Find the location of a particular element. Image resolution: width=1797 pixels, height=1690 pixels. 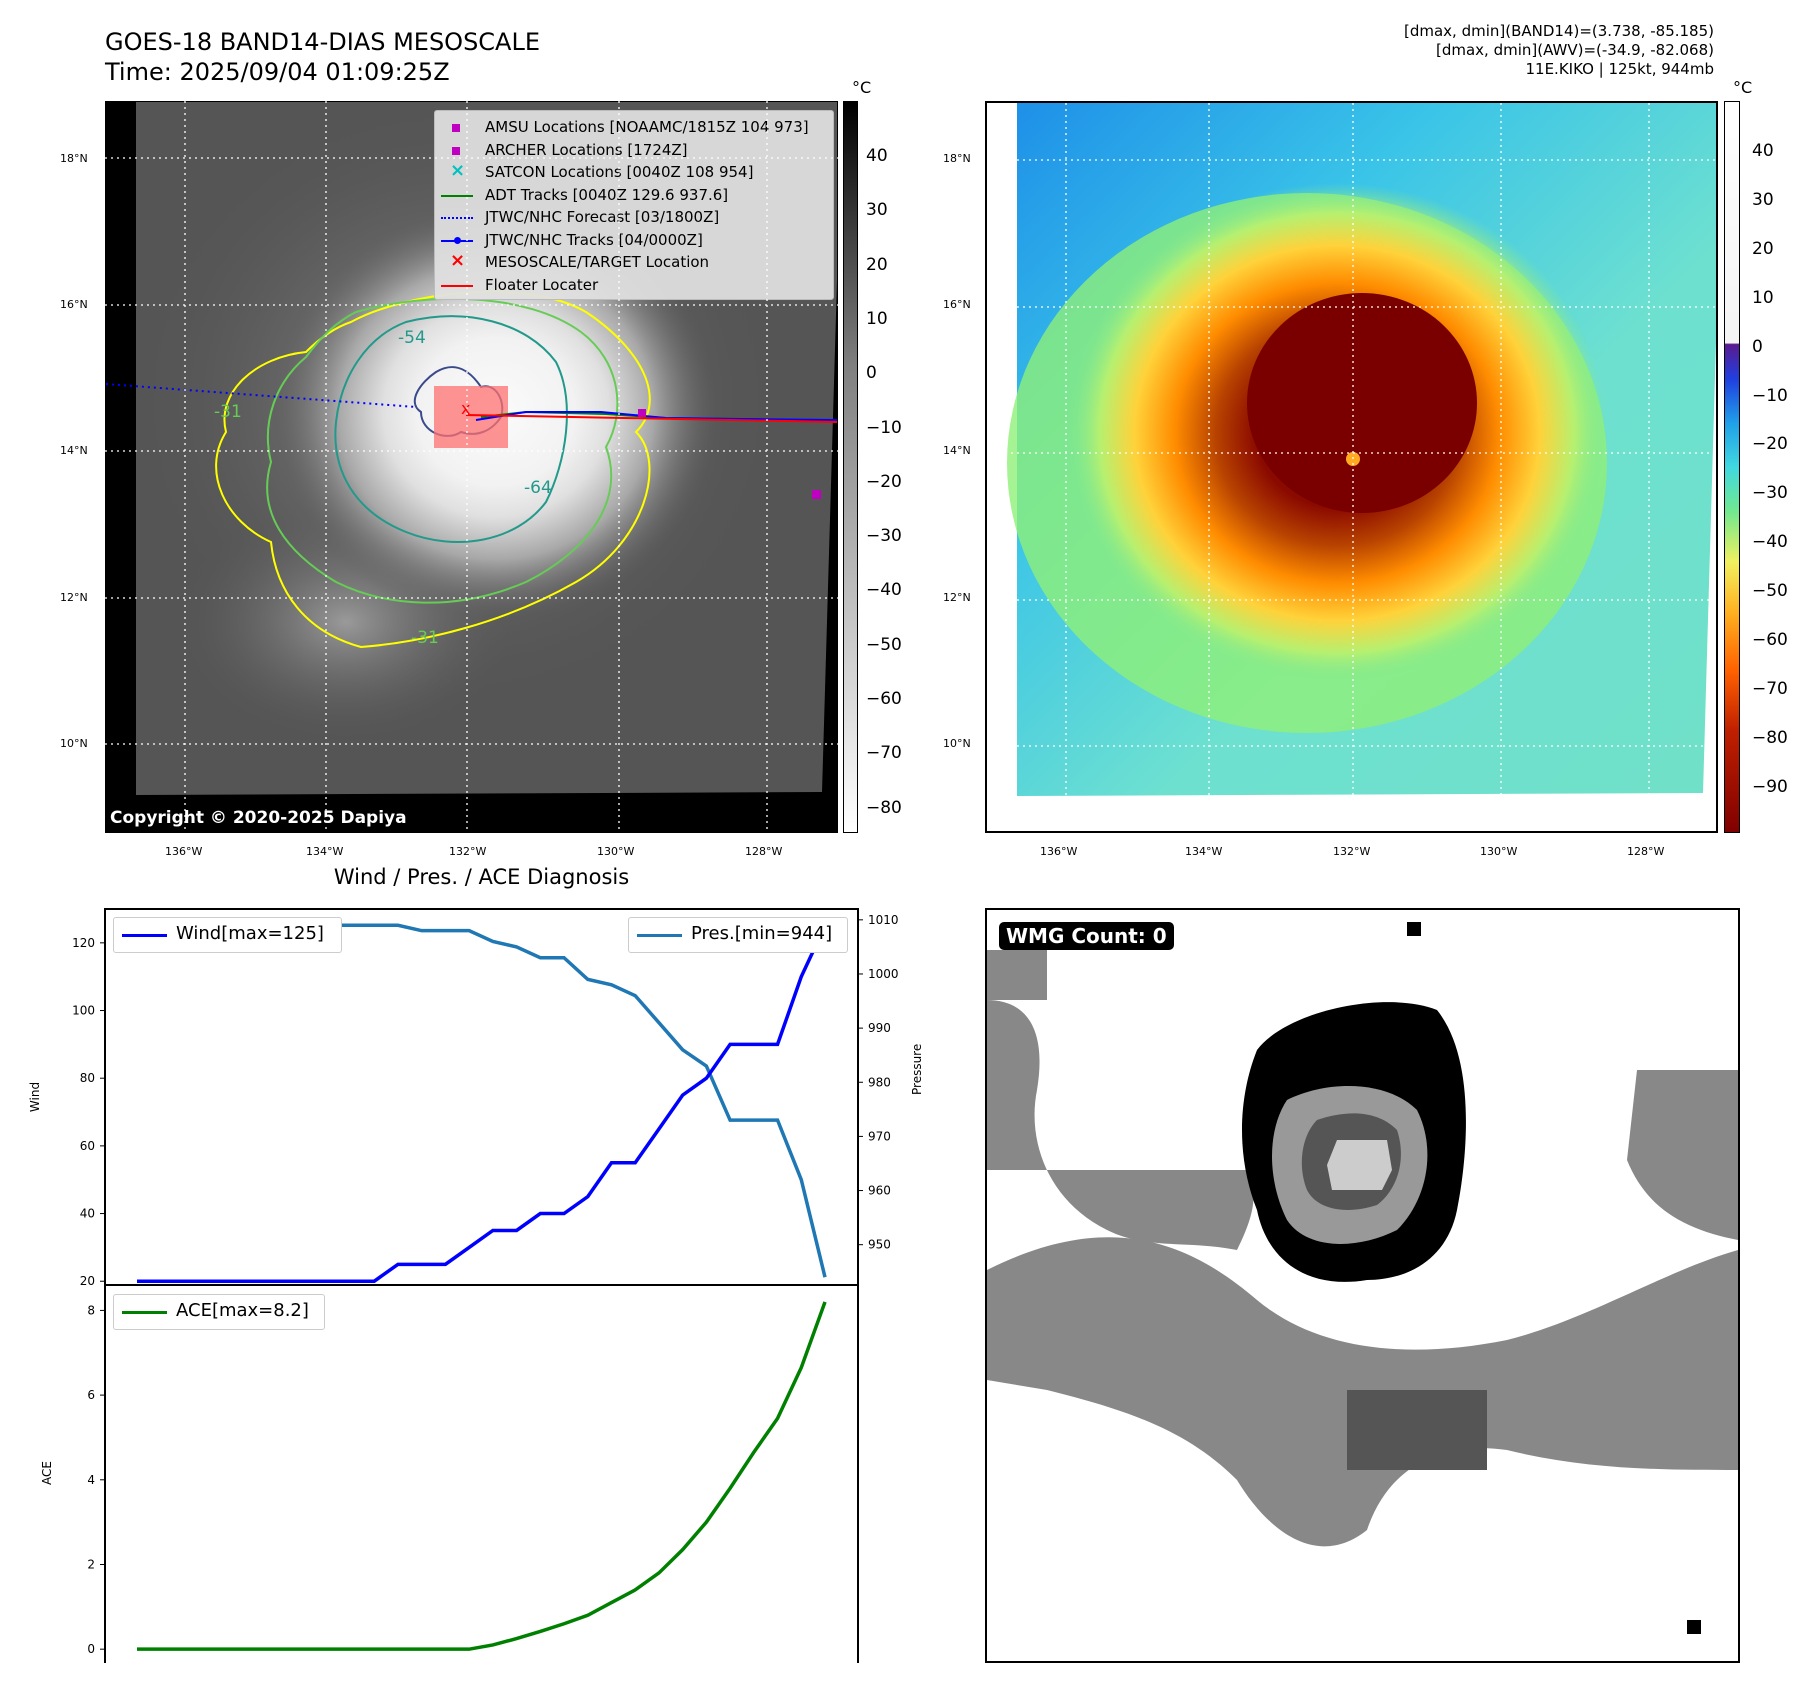

wind-legend-label: Wind[max=125] is located at coordinates (250, 933).